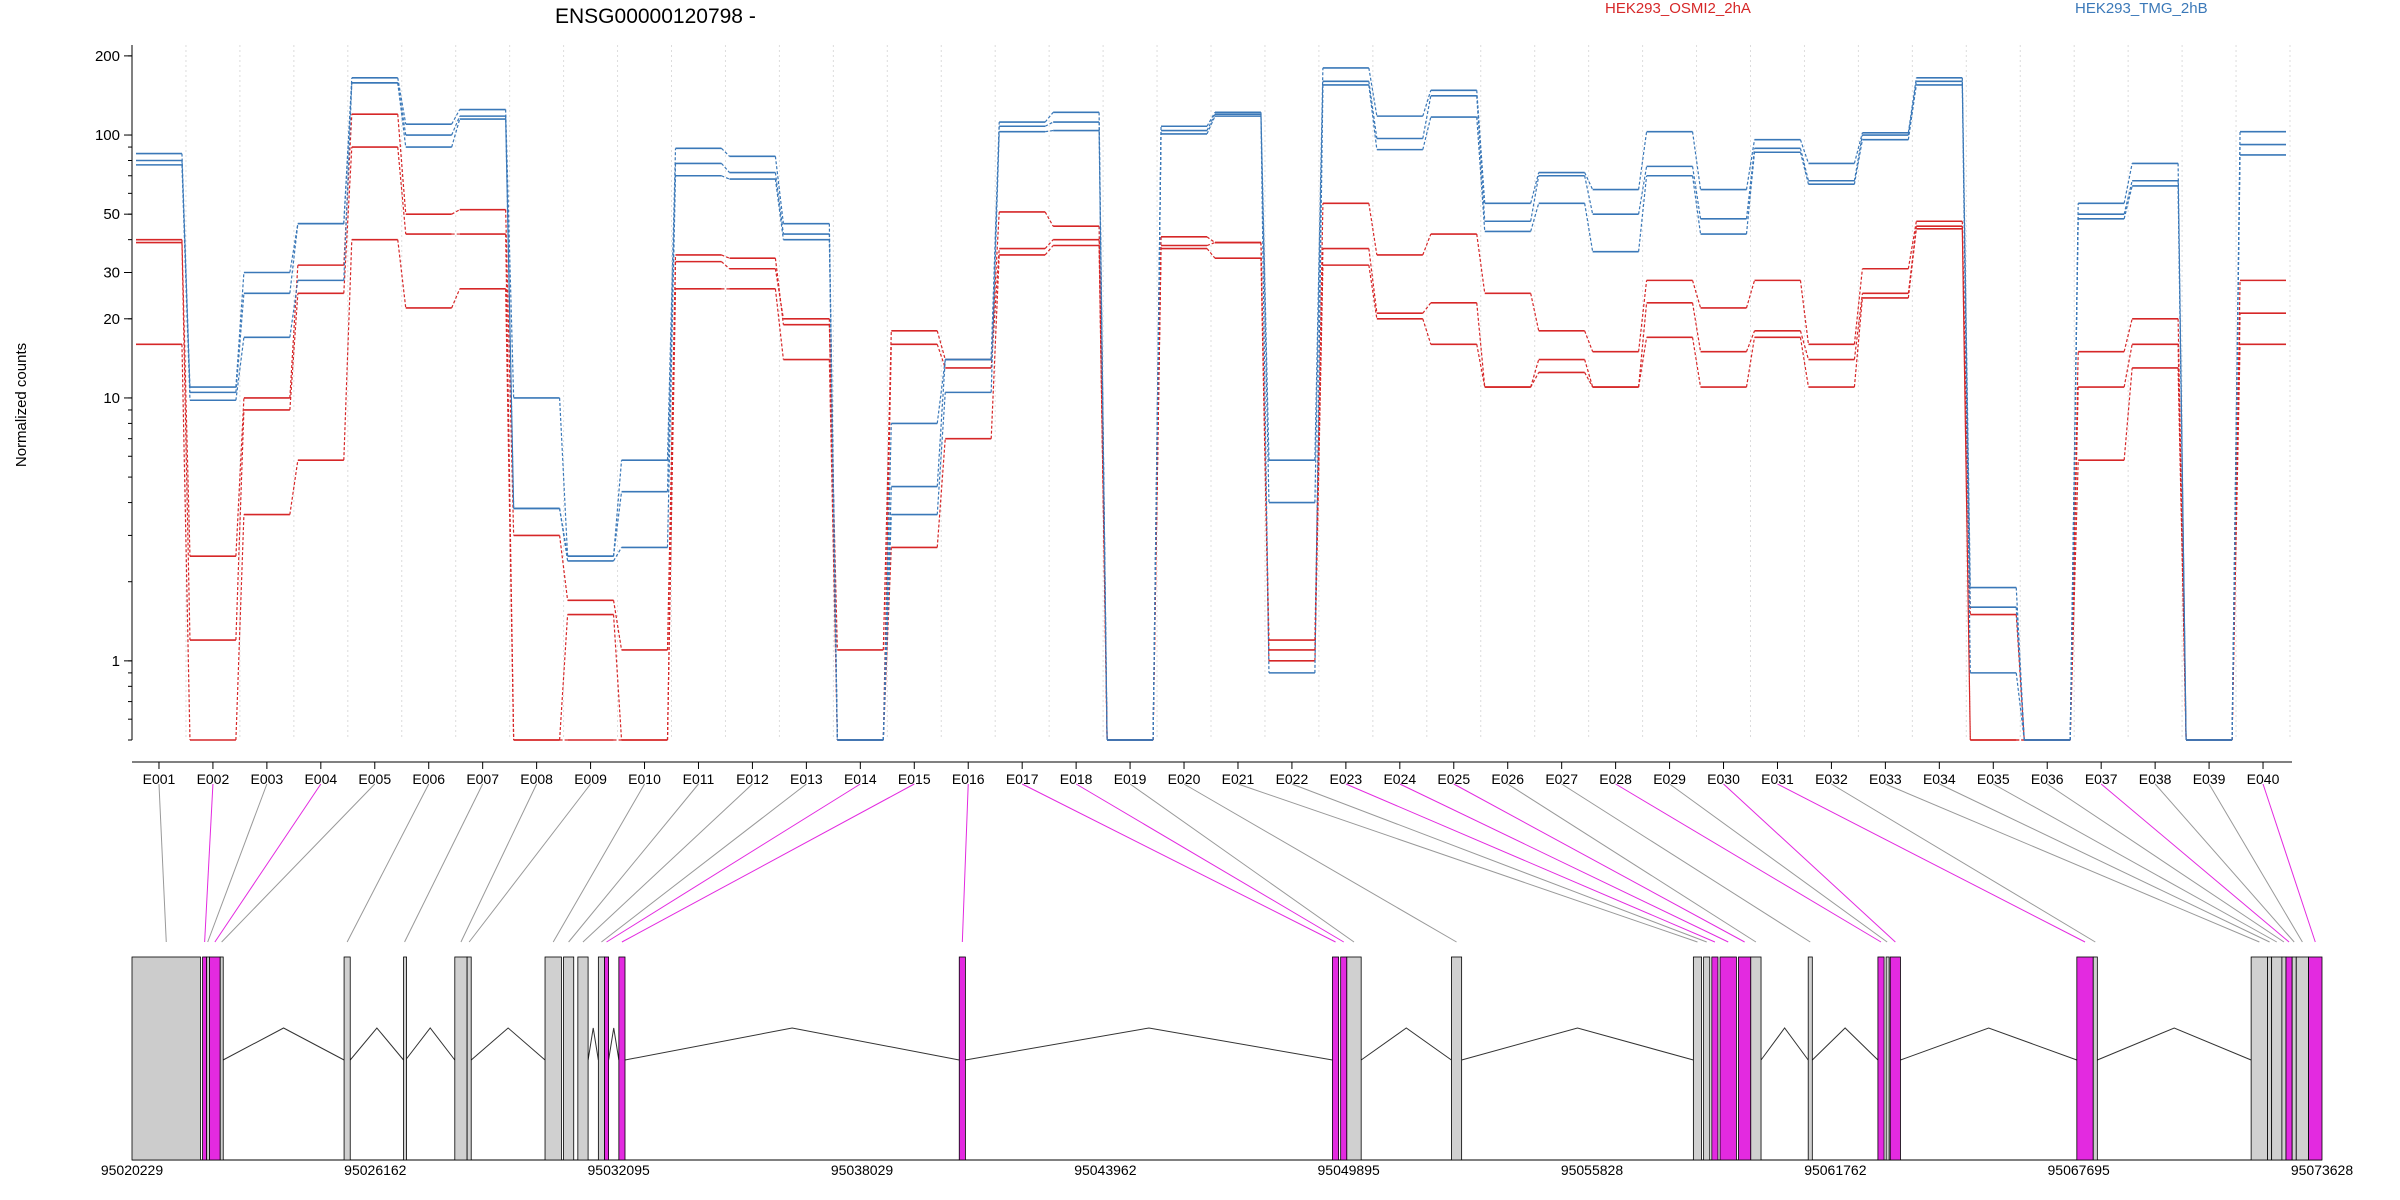 This screenshot has height=1200, width=2400. What do you see at coordinates (1835, 1170) in the screenshot?
I see `coordinate-label: 95061762` at bounding box center [1835, 1170].